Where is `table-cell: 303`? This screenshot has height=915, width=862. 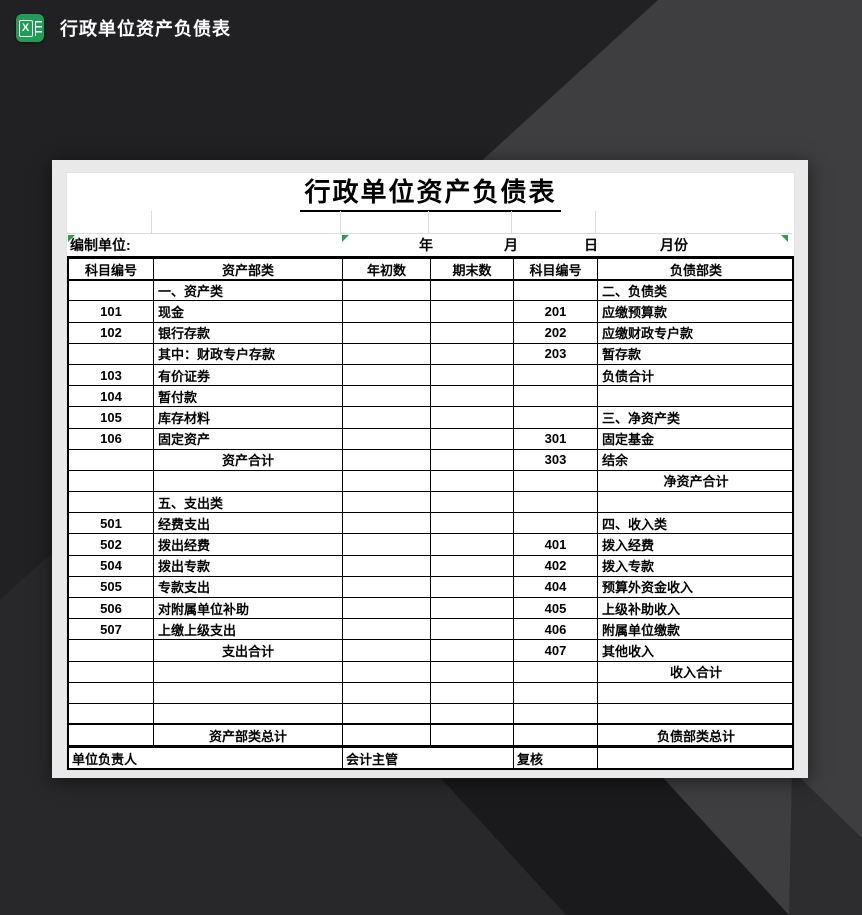
table-cell: 303 is located at coordinates (556, 460).